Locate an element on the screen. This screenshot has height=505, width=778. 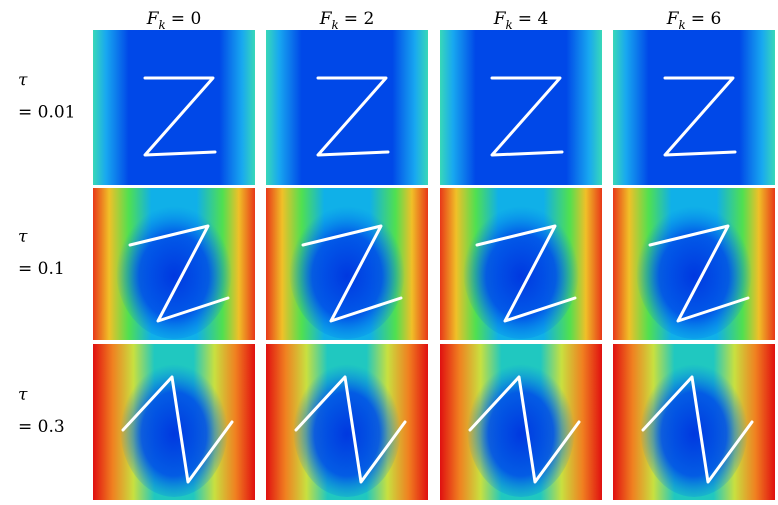
column-header: Fk = 0 is located at coordinates (174, 20).